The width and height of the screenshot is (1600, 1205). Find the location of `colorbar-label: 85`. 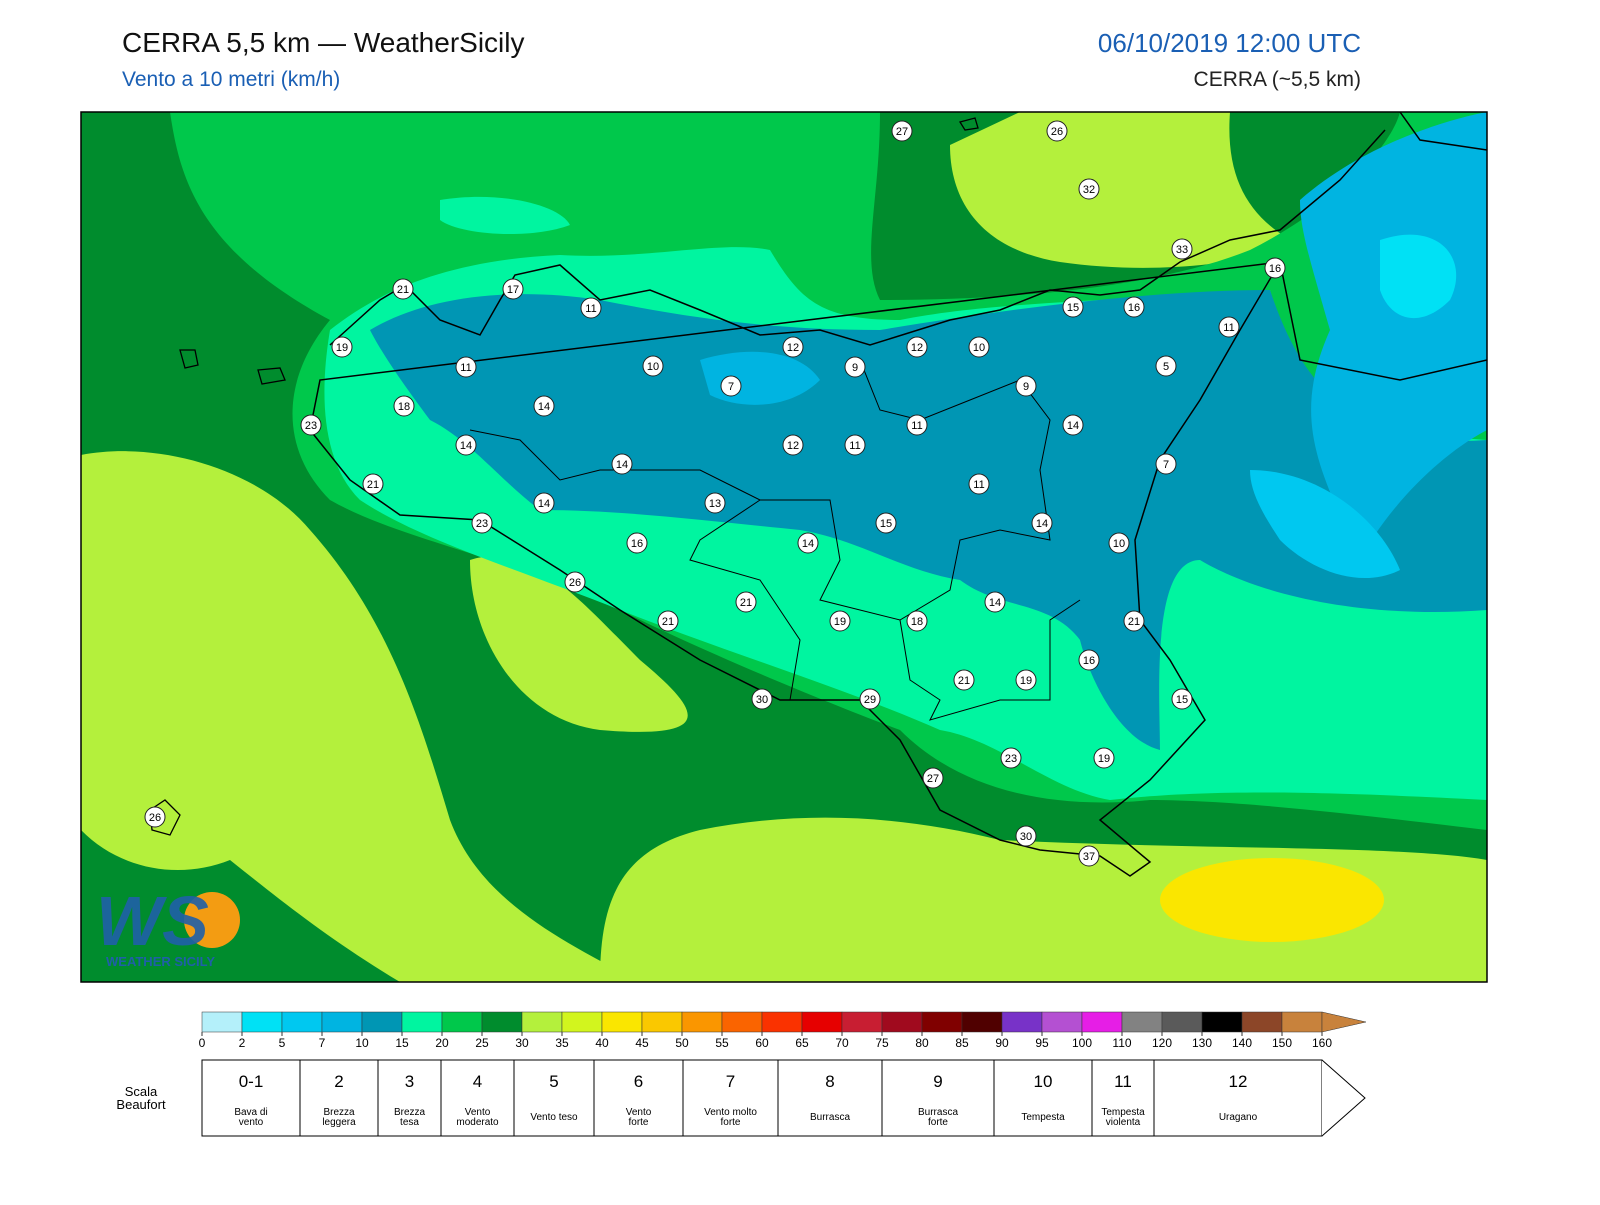

colorbar-label: 85 is located at coordinates (962, 1043).